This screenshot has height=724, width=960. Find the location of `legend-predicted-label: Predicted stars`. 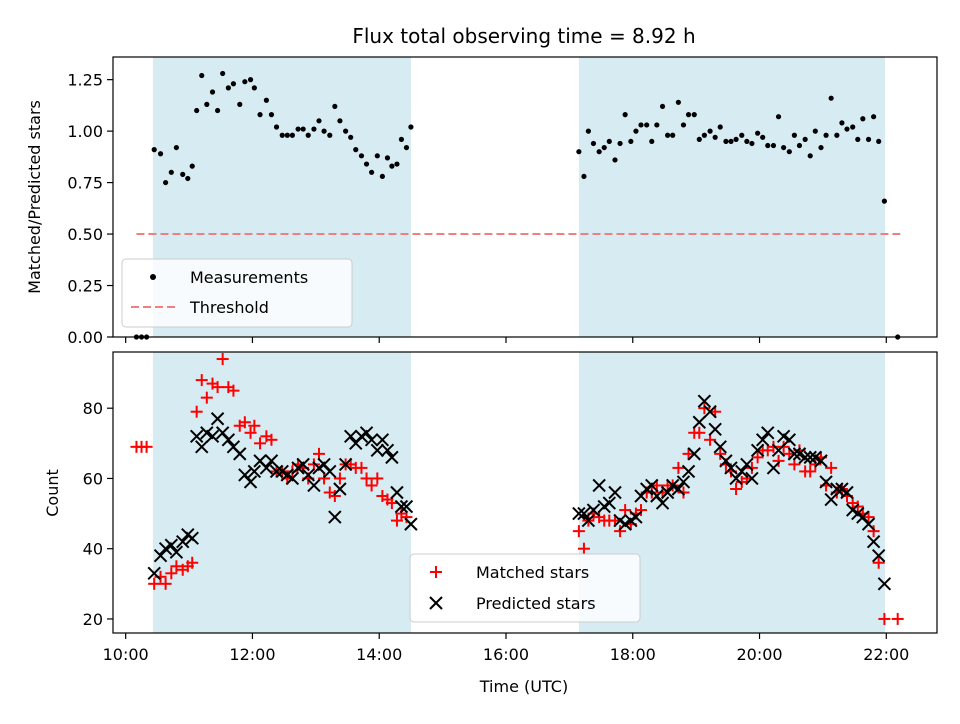

legend-predicted-label: Predicted stars is located at coordinates (536, 603).